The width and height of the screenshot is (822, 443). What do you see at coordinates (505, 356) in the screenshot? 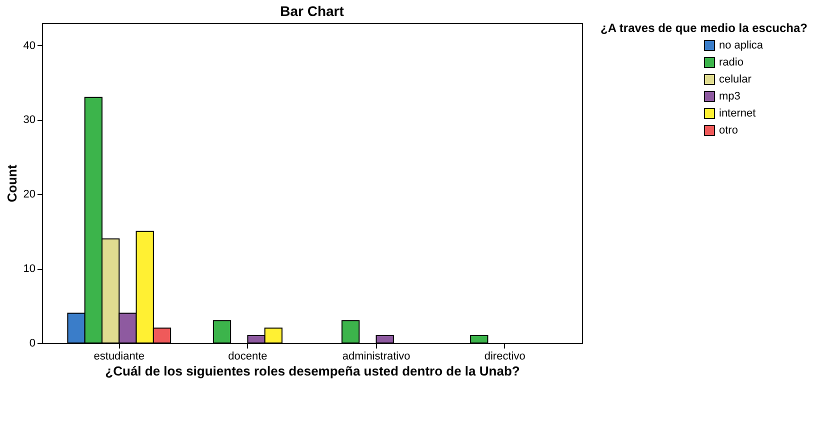
I see `x-tick-label: directivo` at bounding box center [505, 356].